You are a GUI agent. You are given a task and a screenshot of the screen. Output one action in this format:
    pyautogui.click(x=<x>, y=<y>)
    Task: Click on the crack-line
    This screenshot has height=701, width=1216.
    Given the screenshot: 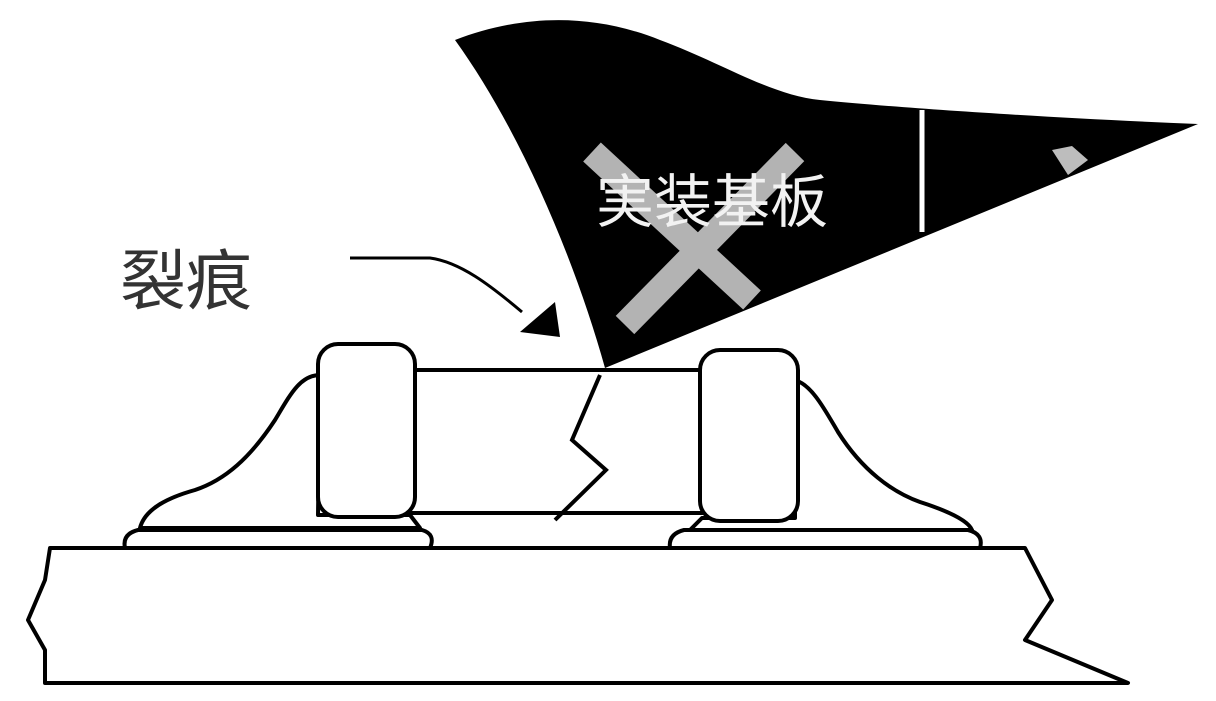 What is the action you would take?
    pyautogui.click(x=581, y=448)
    